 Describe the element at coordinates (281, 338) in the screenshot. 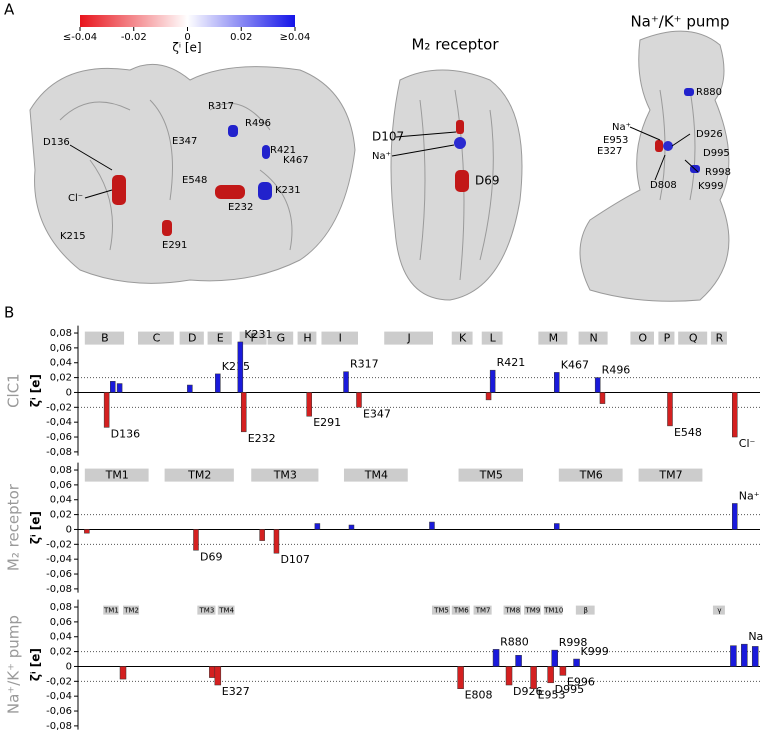

I see `segment-label: G` at that location.